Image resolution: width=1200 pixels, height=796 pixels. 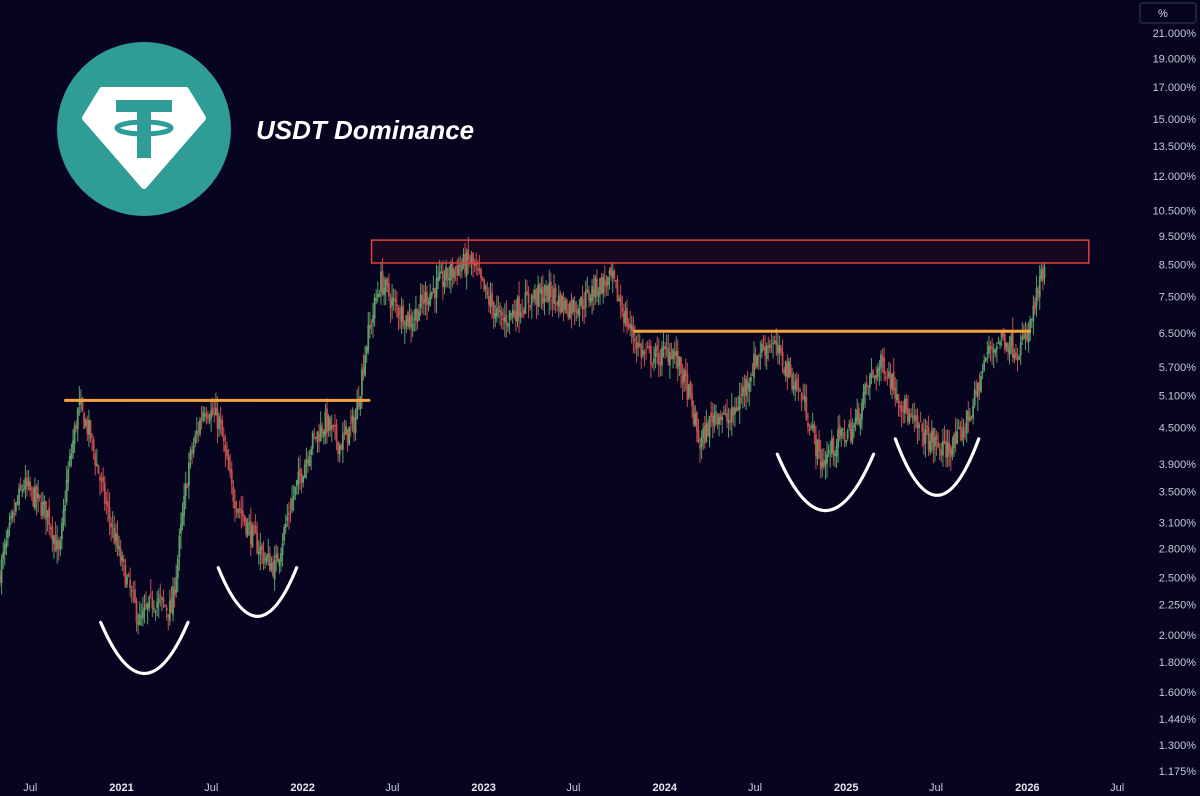 What do you see at coordinates (1178, 636) in the screenshot?
I see `y-tick-label: 2.000%` at bounding box center [1178, 636].